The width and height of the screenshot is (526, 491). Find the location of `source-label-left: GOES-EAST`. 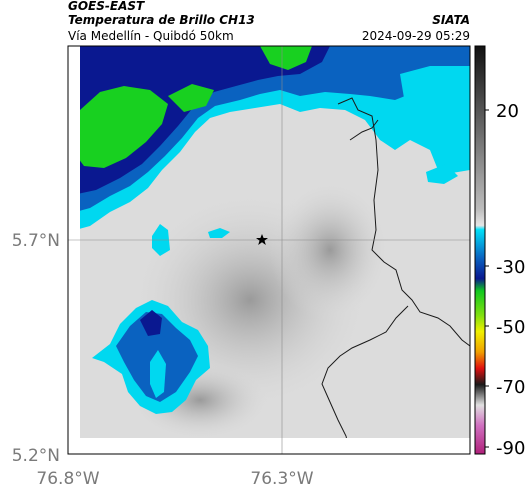

source-label-left: GOES-EAST is located at coordinates (106, 6).